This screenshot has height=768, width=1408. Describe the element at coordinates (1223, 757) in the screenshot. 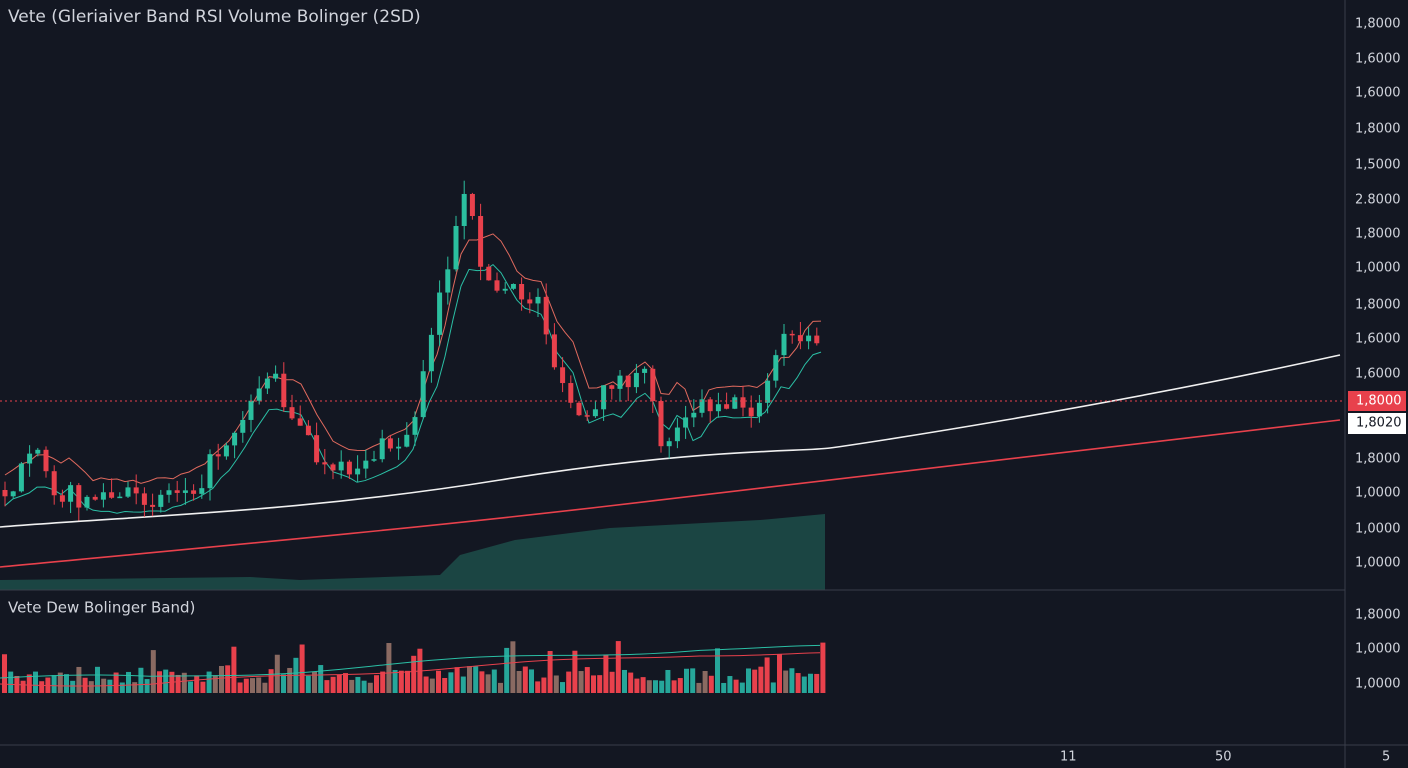

I see `time-axis-label: 50` at that location.